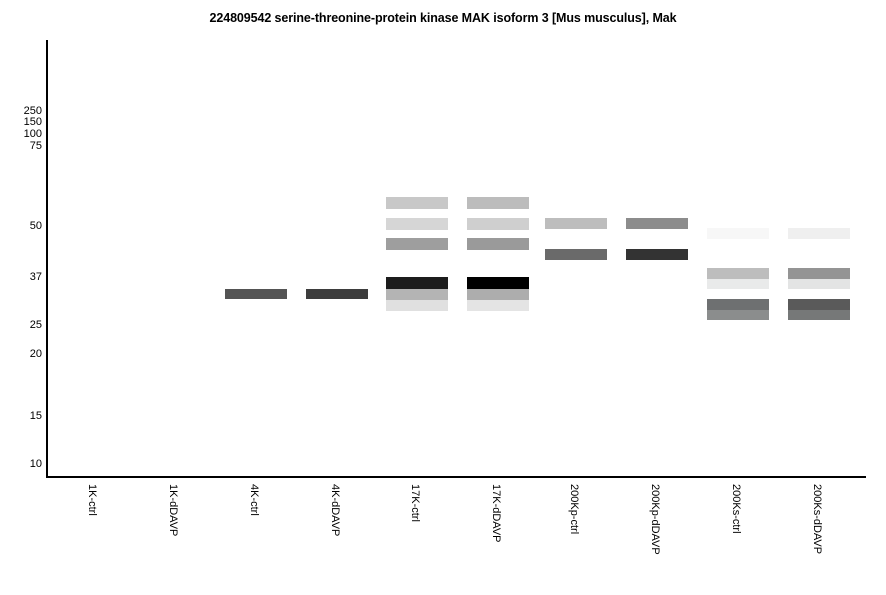 The width and height of the screenshot is (886, 595). I want to click on y-axis-tick-10: 10, so click(35, 464).